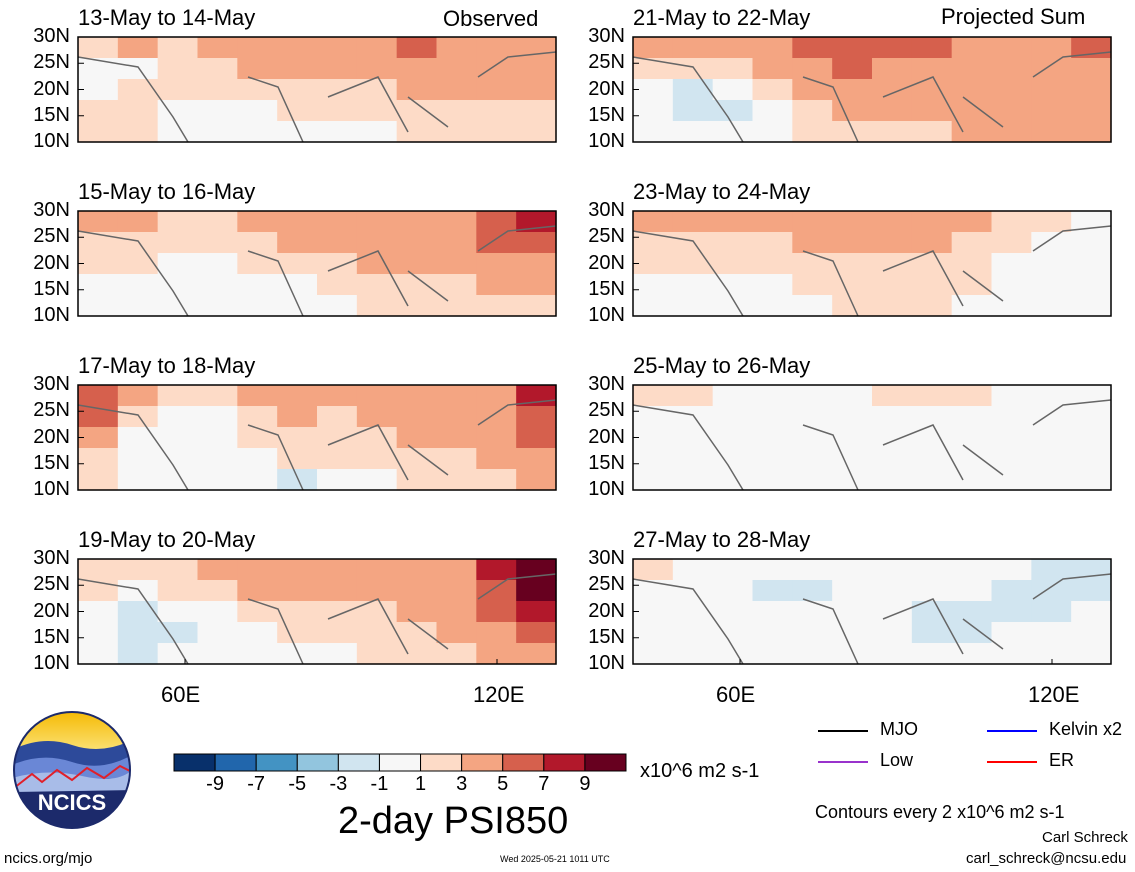  What do you see at coordinates (606, 114) in the screenshot?
I see `y-tick-label: 15N` at bounding box center [606, 114].